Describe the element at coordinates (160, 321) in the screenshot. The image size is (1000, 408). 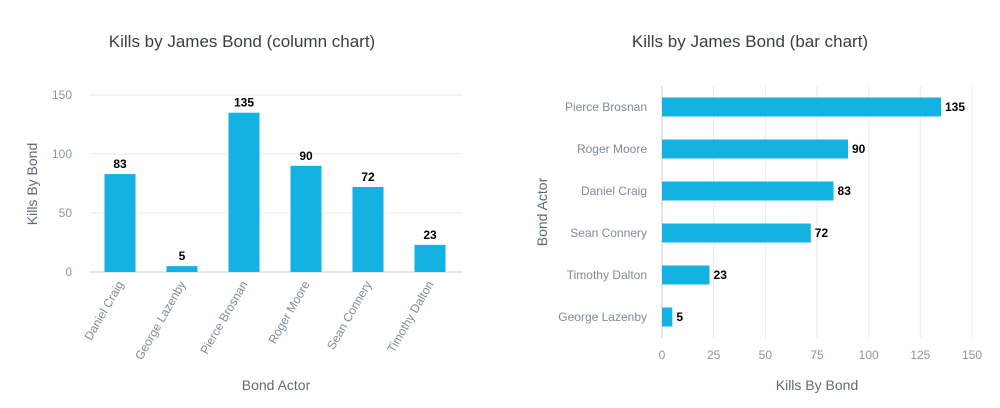
I see `x-category-label: George Lazenby` at that location.